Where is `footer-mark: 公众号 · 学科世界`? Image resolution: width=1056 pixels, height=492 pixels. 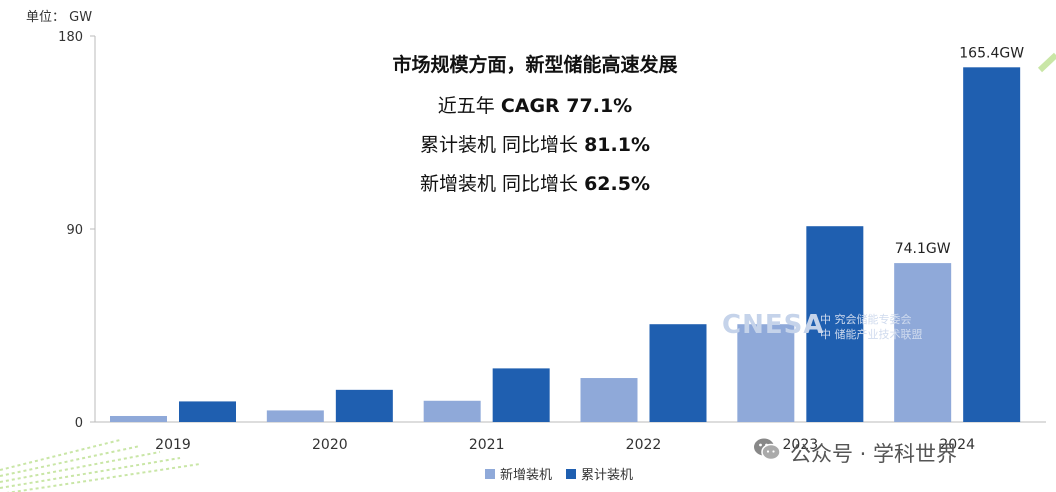 footer-mark: 公众号 · 学科世界 is located at coordinates (874, 454).